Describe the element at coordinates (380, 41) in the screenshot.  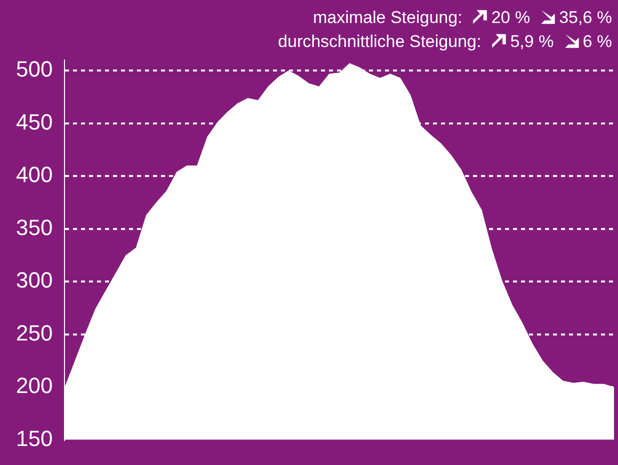
I see `text: durchschnittliche Steigung:` at that location.